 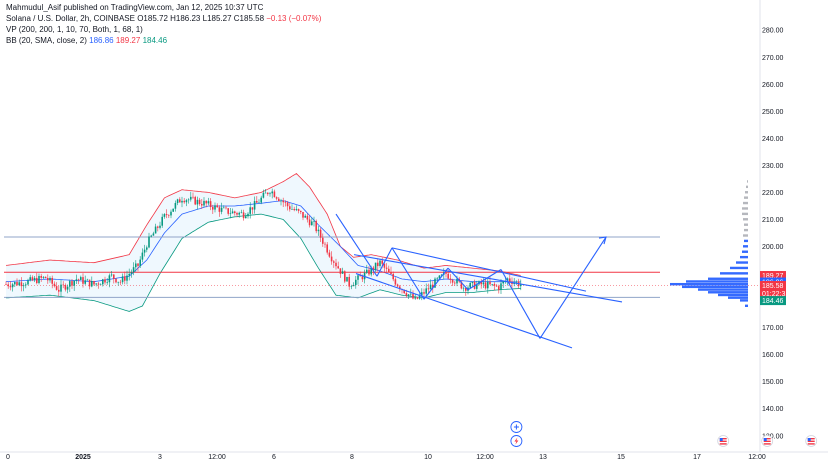 I want to click on time-tick-label: 2025, so click(x=83, y=457).